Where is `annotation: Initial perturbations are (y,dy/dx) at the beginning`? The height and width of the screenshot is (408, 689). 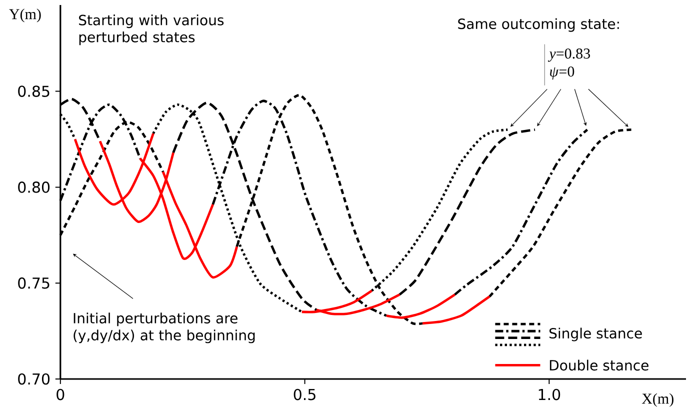
annotation: Initial perturbations are (y,dy/dx) at the beginning is located at coordinates (164, 328).